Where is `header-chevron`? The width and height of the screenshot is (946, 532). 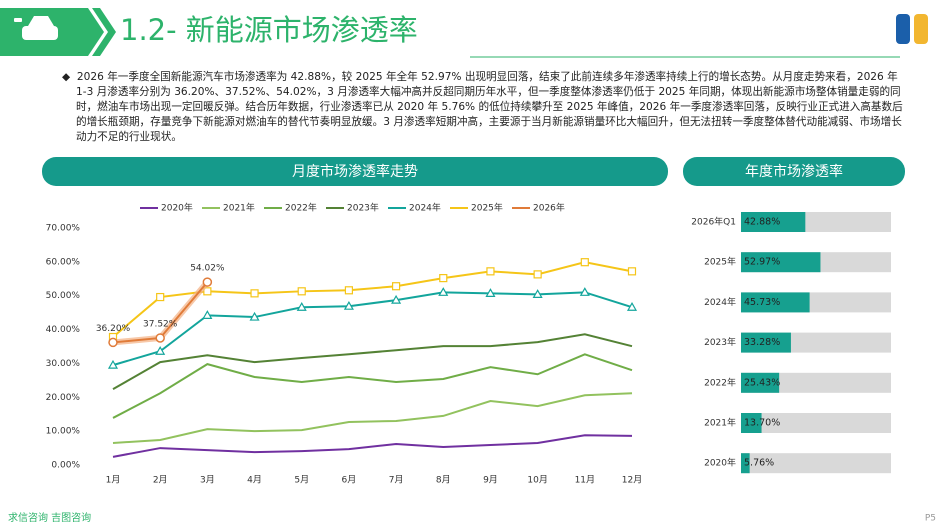 header-chevron is located at coordinates (104, 32).